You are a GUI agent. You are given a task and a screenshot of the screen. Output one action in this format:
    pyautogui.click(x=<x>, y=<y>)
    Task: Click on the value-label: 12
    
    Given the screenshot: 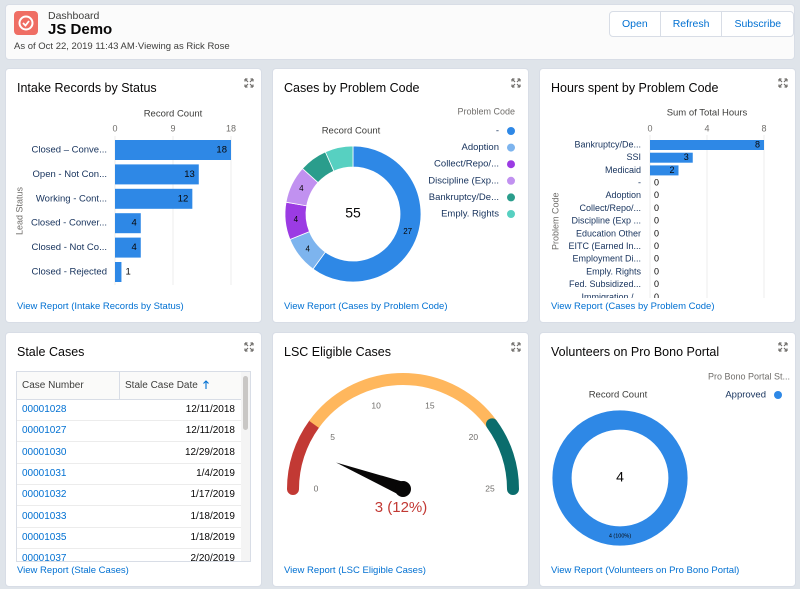 What is the action you would take?
    pyautogui.click(x=183, y=198)
    